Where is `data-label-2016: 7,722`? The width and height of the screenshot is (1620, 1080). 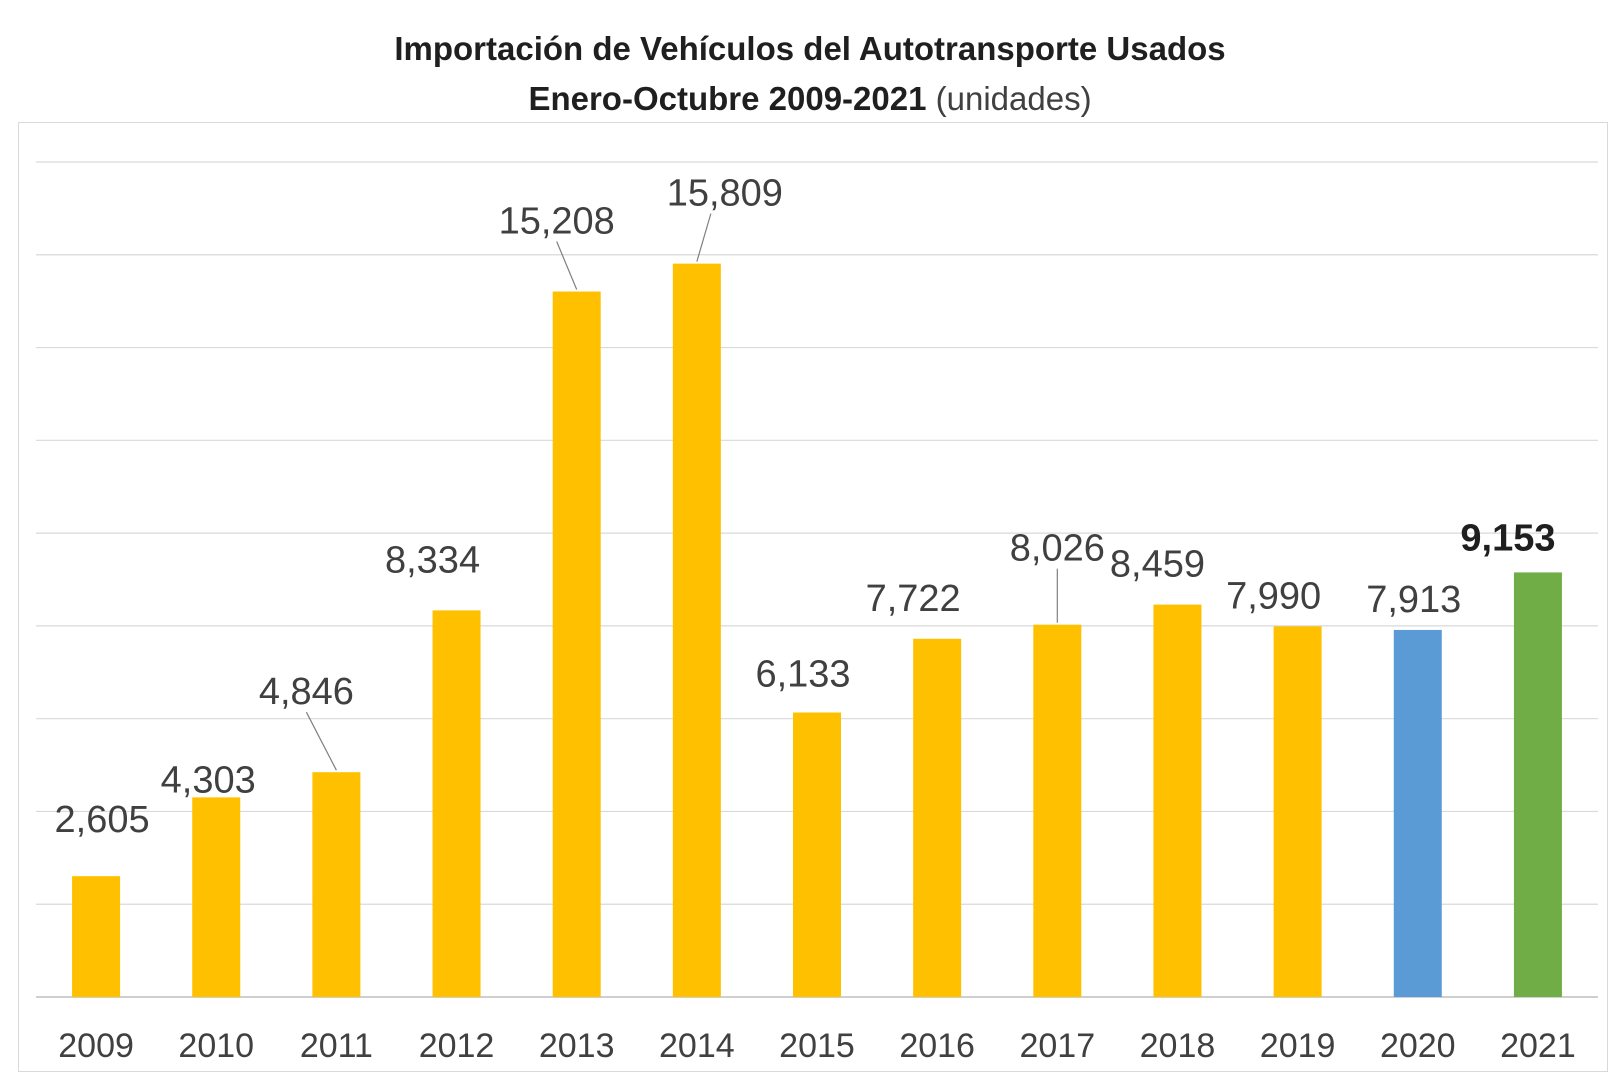 data-label-2016: 7,722 is located at coordinates (913, 599).